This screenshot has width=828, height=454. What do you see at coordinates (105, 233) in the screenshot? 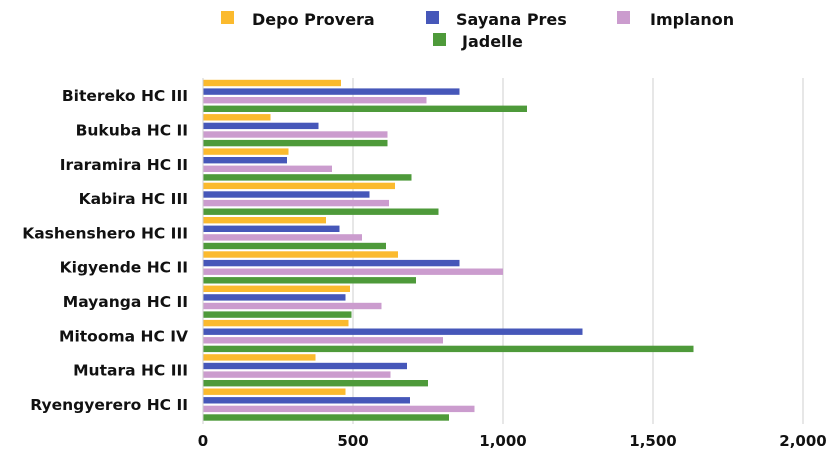
I see `category-label: Kashenshero HC III` at bounding box center [105, 233].